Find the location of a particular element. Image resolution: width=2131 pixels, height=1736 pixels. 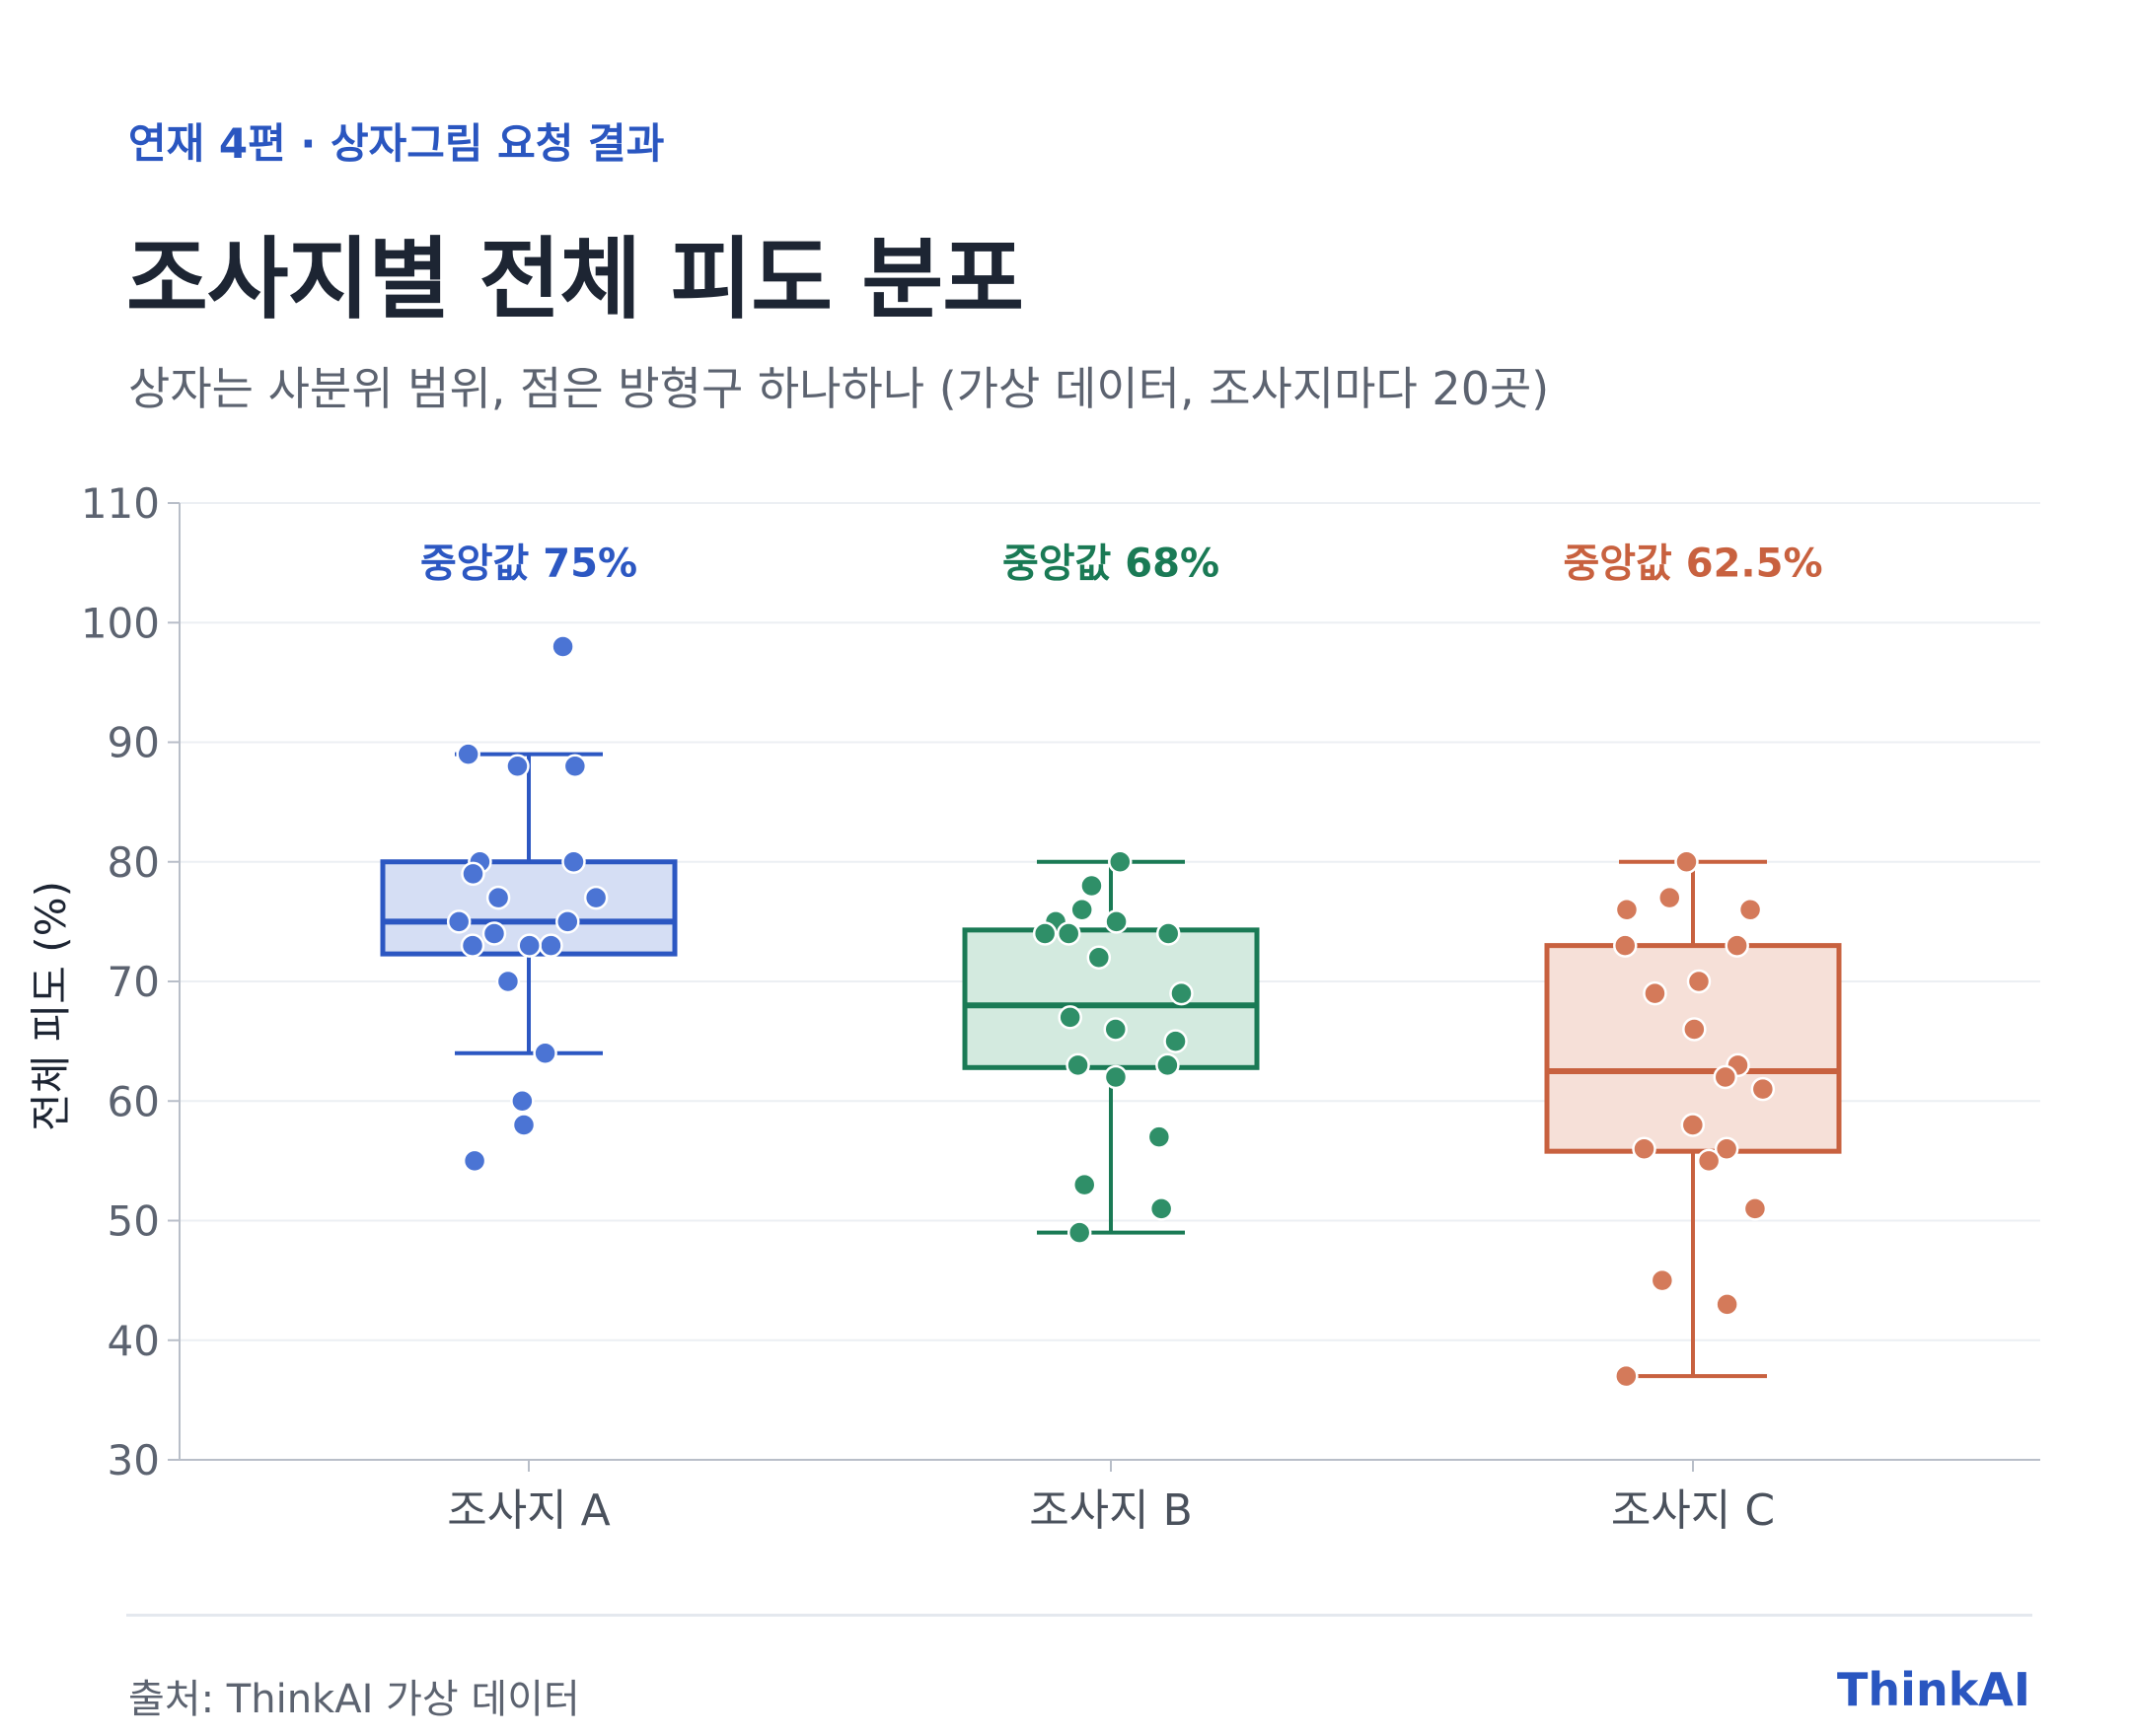

brand-logo: ThinkAI is located at coordinates (1933, 1689).